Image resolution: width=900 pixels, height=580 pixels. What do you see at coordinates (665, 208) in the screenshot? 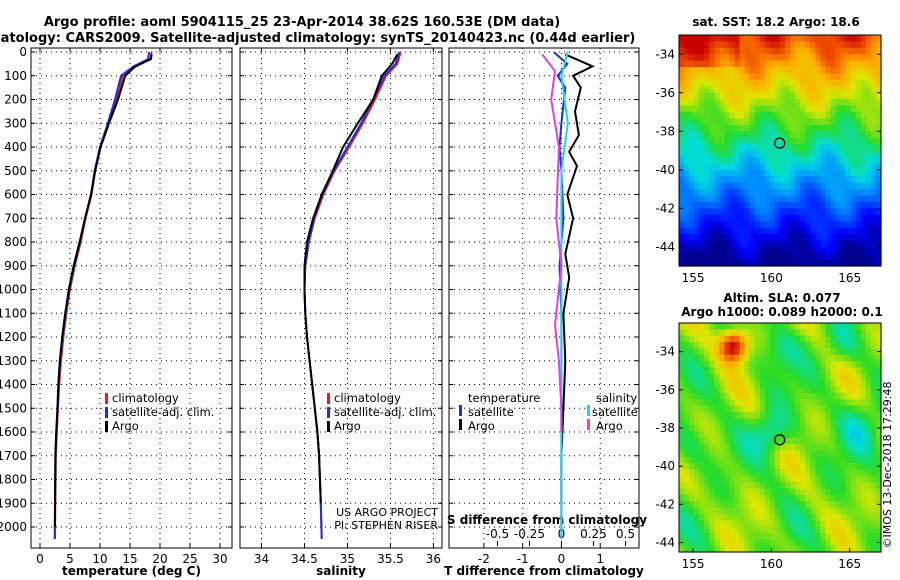
I see `map-ytick-label-4: -42` at bounding box center [665, 208].